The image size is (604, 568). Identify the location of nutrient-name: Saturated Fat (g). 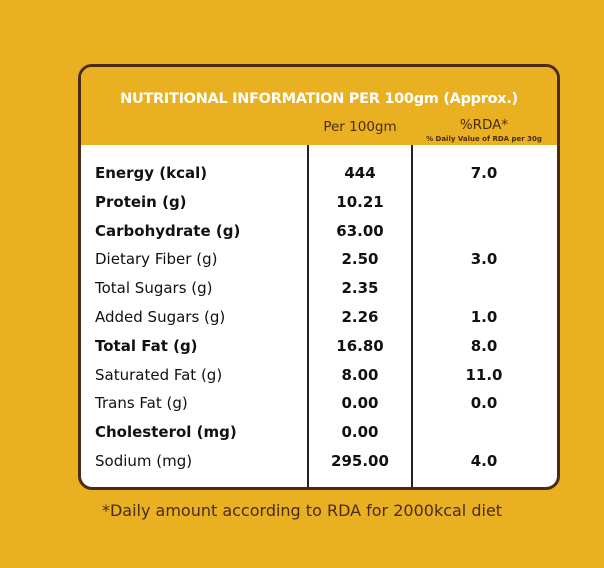
(159, 374).